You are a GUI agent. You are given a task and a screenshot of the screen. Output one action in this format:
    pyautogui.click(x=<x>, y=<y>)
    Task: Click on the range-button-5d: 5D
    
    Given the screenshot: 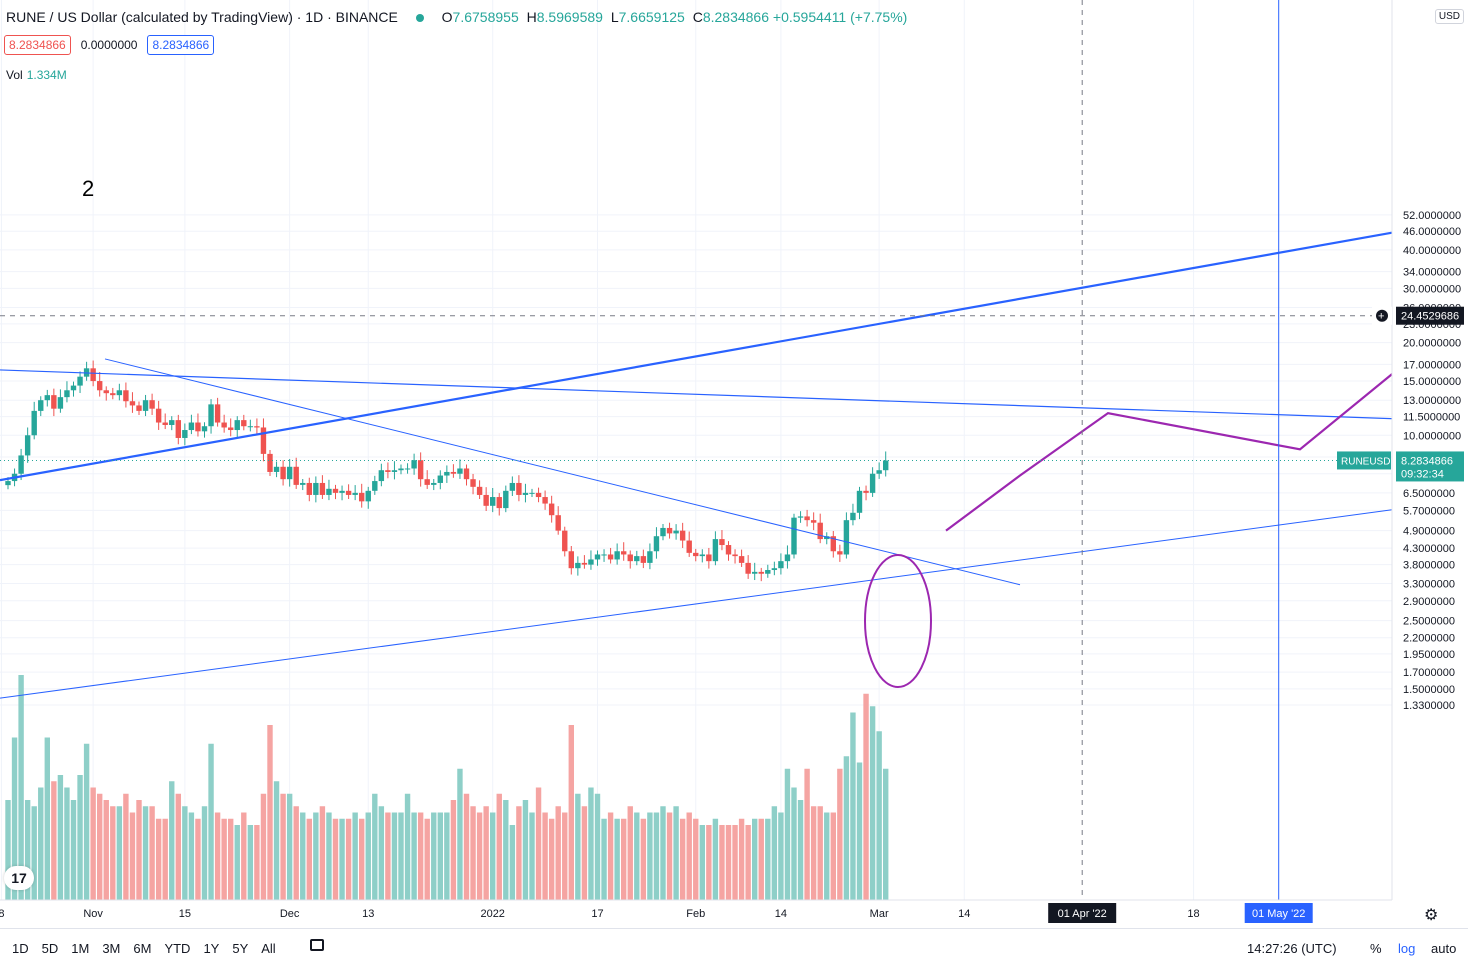 What is the action you would take?
    pyautogui.click(x=50, y=948)
    